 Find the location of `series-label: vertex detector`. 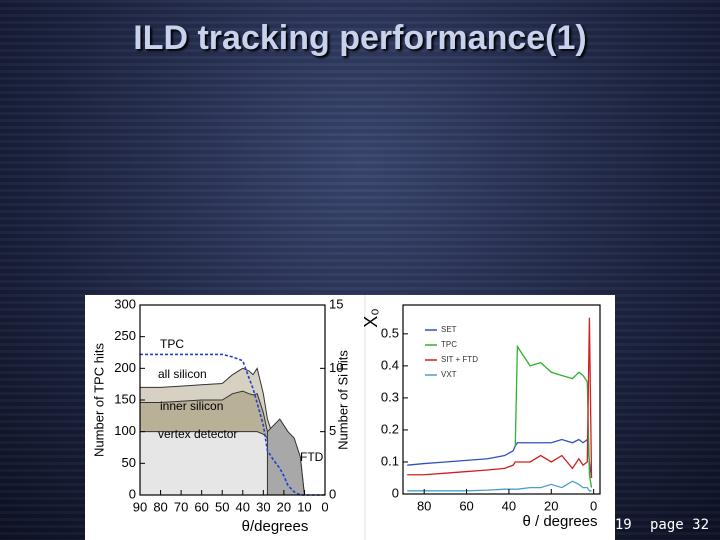

series-label: vertex detector is located at coordinates (197, 434).